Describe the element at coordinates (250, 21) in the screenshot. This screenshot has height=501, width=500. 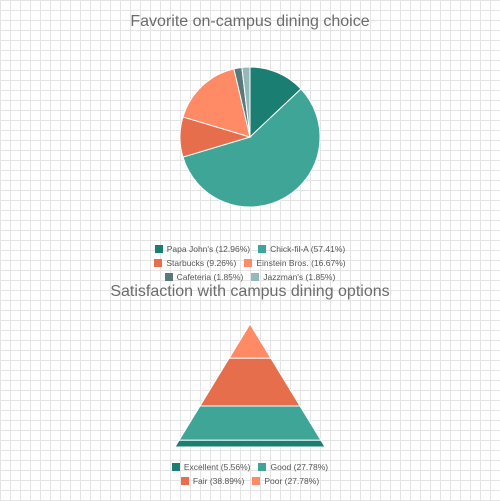
I see `pie-chart-title: Favorite on-campus dining choice` at that location.